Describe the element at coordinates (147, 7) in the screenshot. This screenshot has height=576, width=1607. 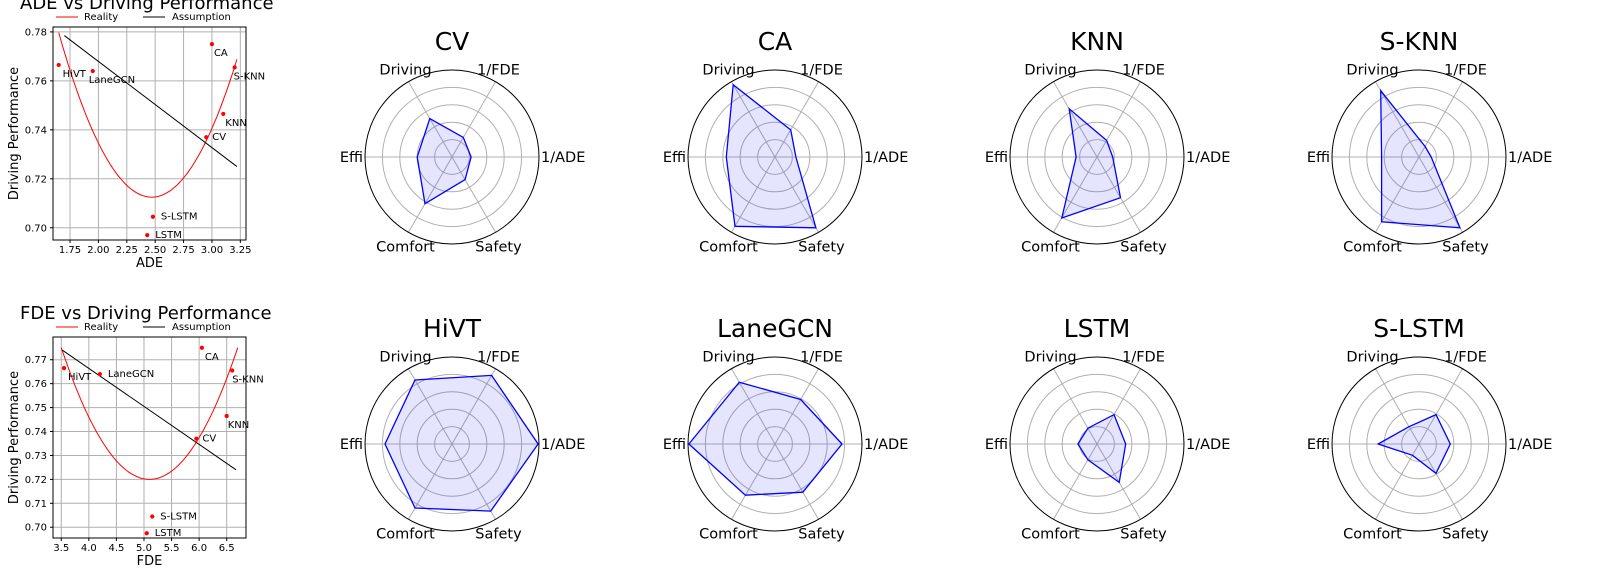
I see `ade-chart-title: ADE vs Driving Performance` at that location.